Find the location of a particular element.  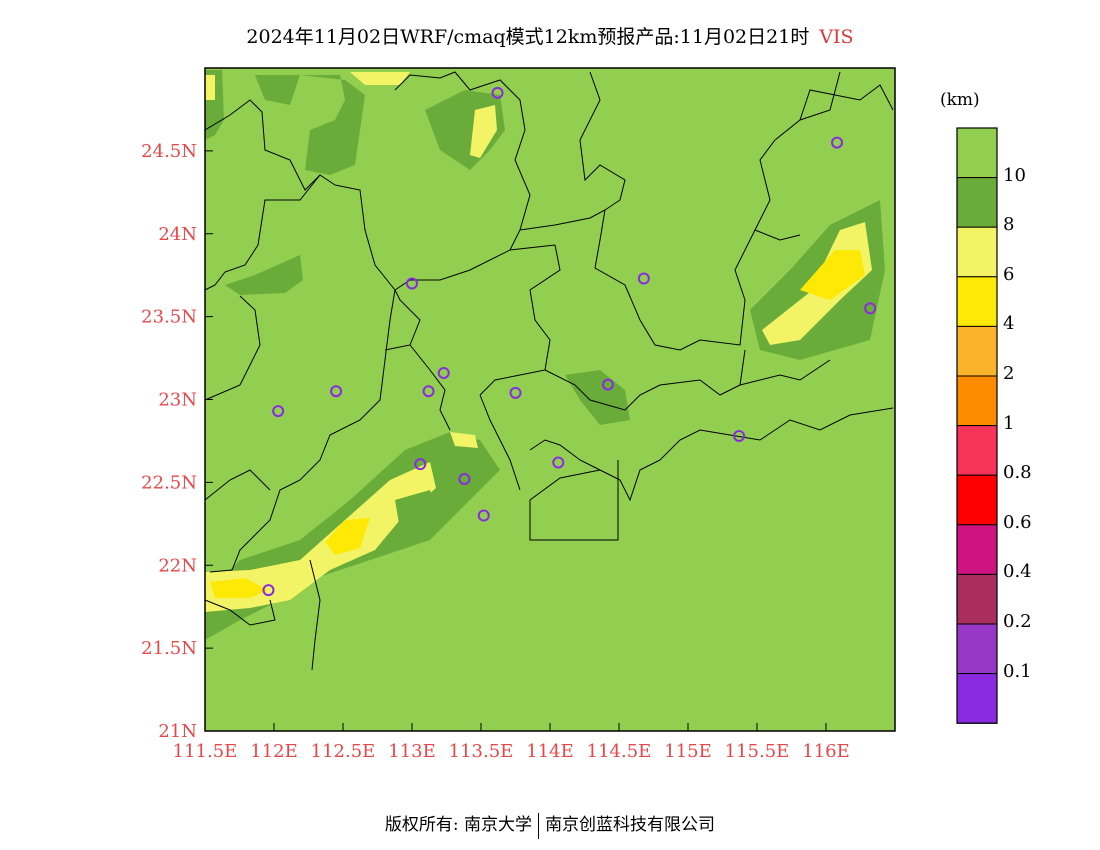

footer-right: 南京创蓝科技有限公司 is located at coordinates (630, 825).